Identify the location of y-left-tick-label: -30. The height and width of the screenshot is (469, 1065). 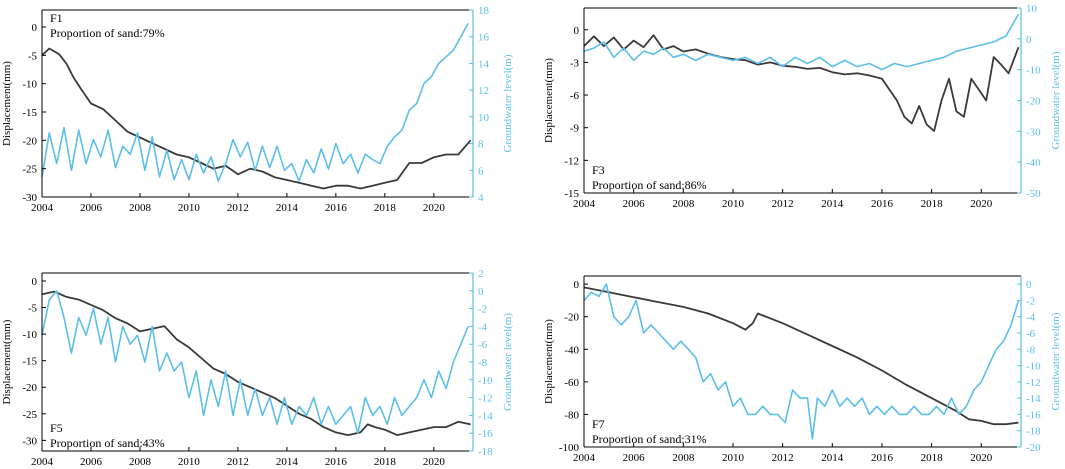
(29, 441).